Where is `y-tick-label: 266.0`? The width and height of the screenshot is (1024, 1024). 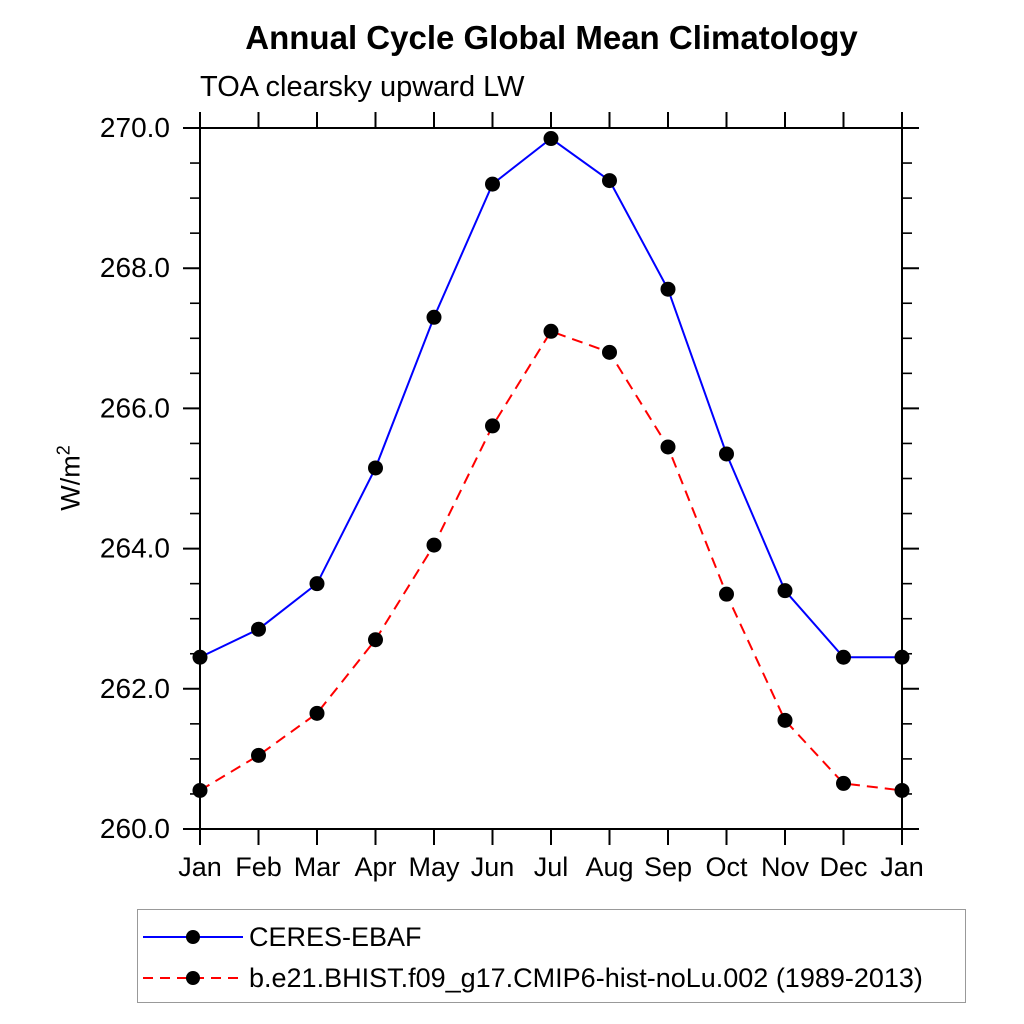 y-tick-label: 266.0 is located at coordinates (135, 407).